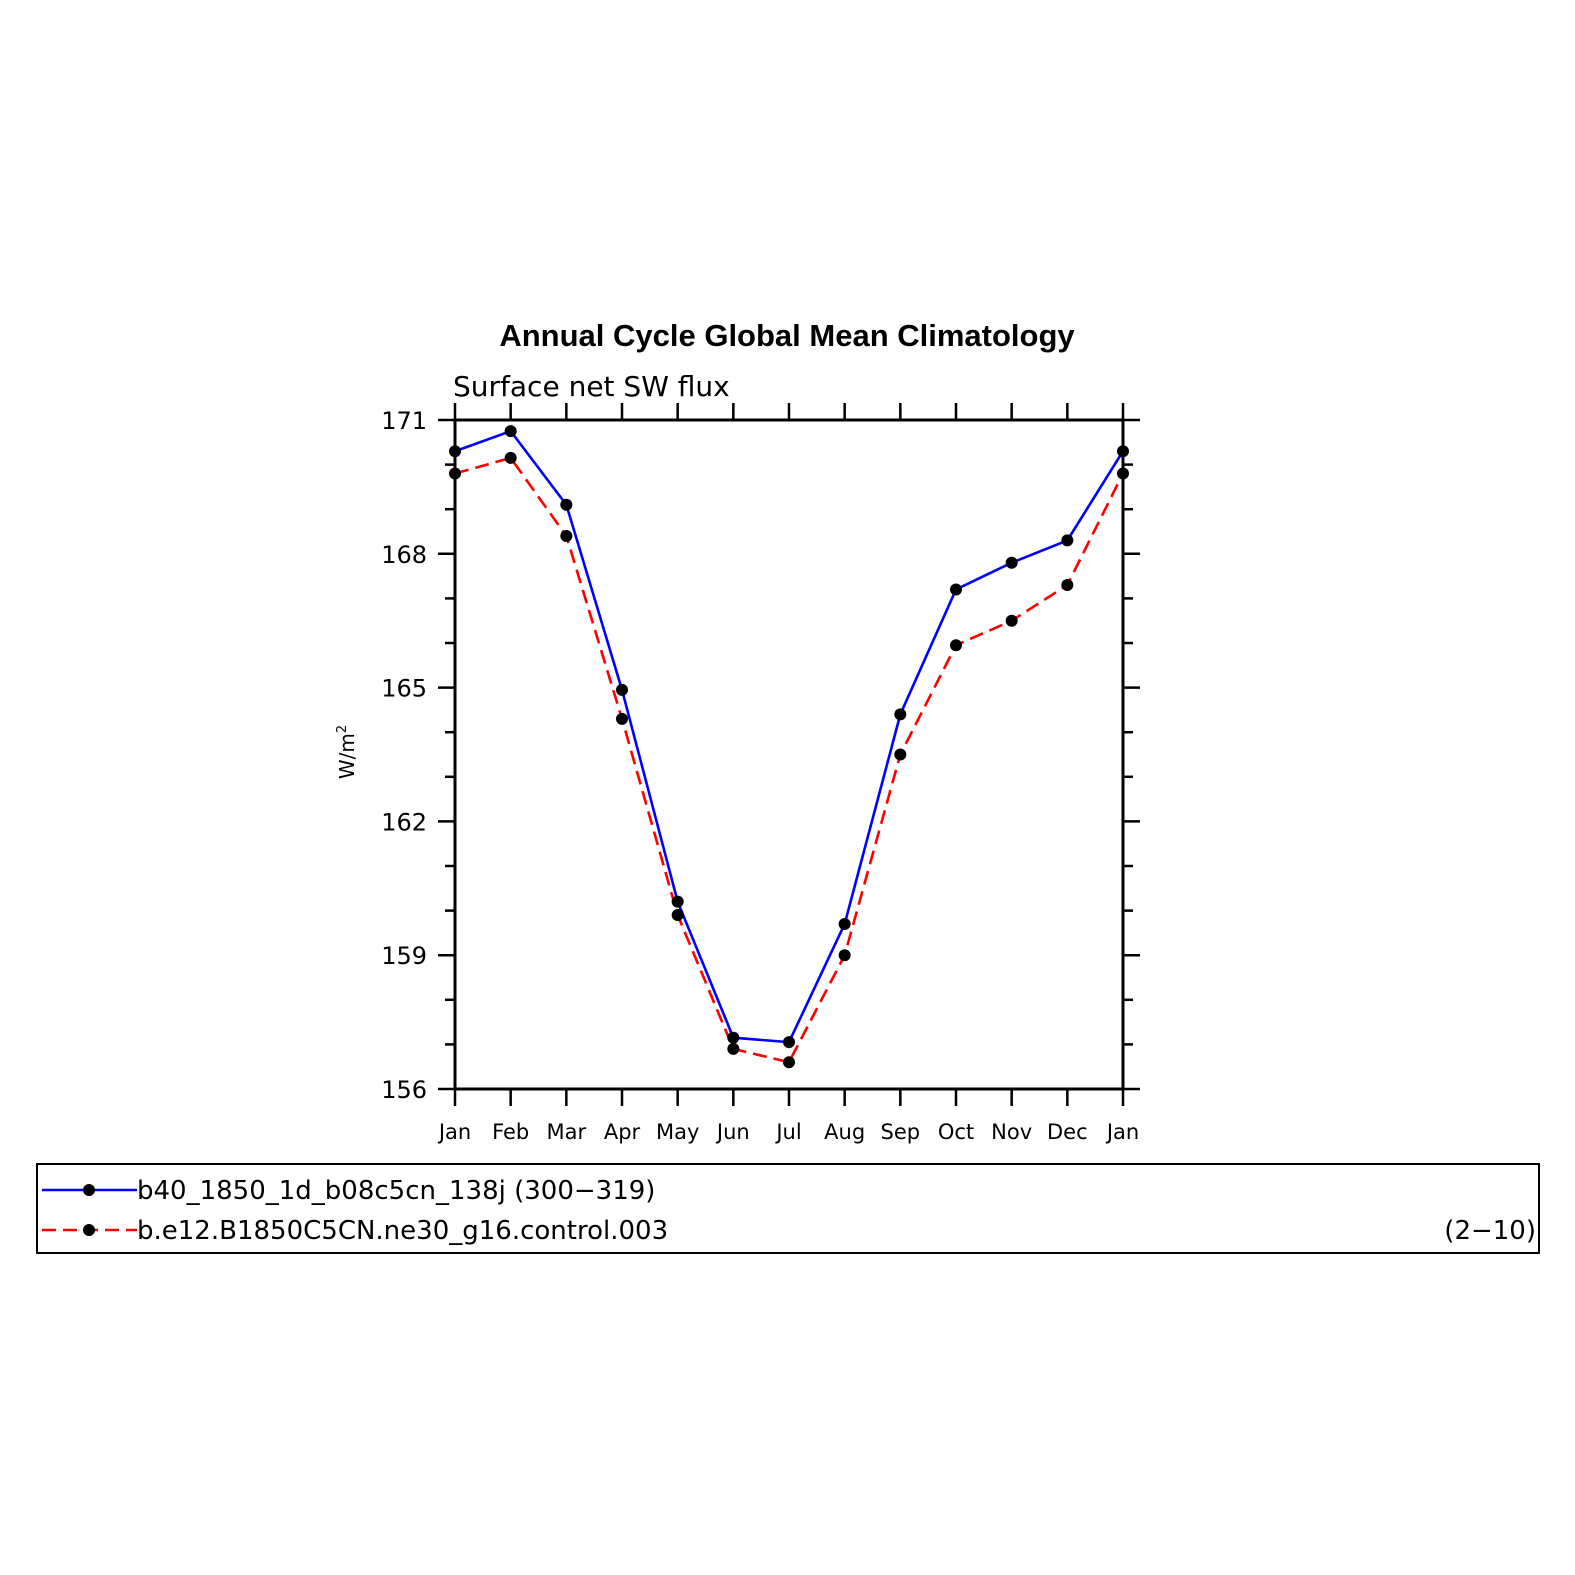 This screenshot has width=1575, height=1575. Describe the element at coordinates (404, 689) in the screenshot. I see `y-tick-label: 165` at that location.